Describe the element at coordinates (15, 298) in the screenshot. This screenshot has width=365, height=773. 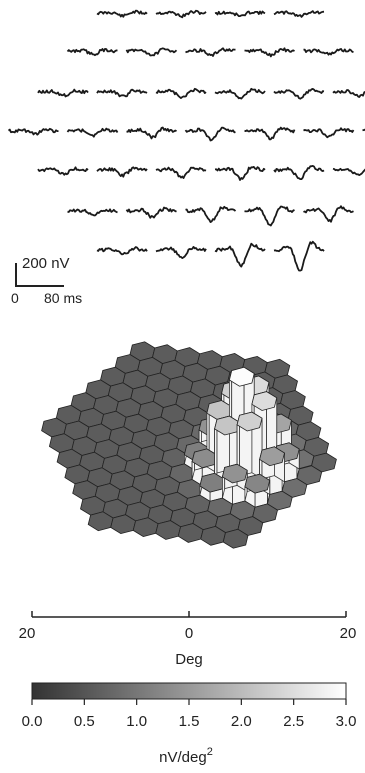
I see `scale-time-zero-label: 0` at that location.